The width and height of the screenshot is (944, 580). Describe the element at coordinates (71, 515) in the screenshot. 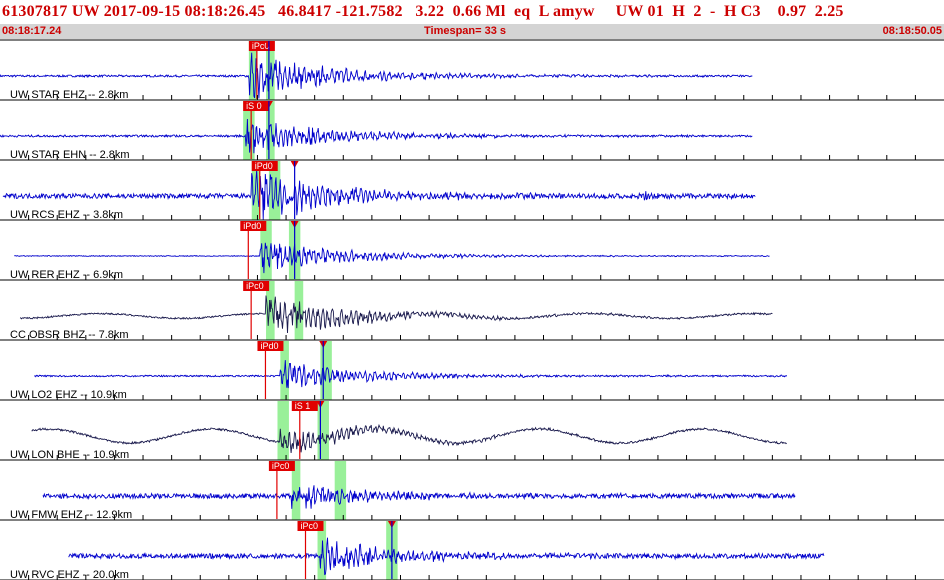

I see `station-label-8: UW FMW EHZ -- 12.9km` at that location.